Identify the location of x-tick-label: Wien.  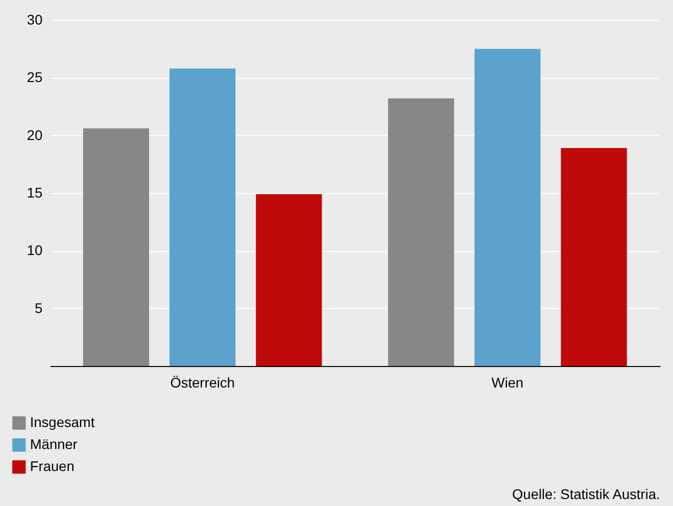
(508, 382).